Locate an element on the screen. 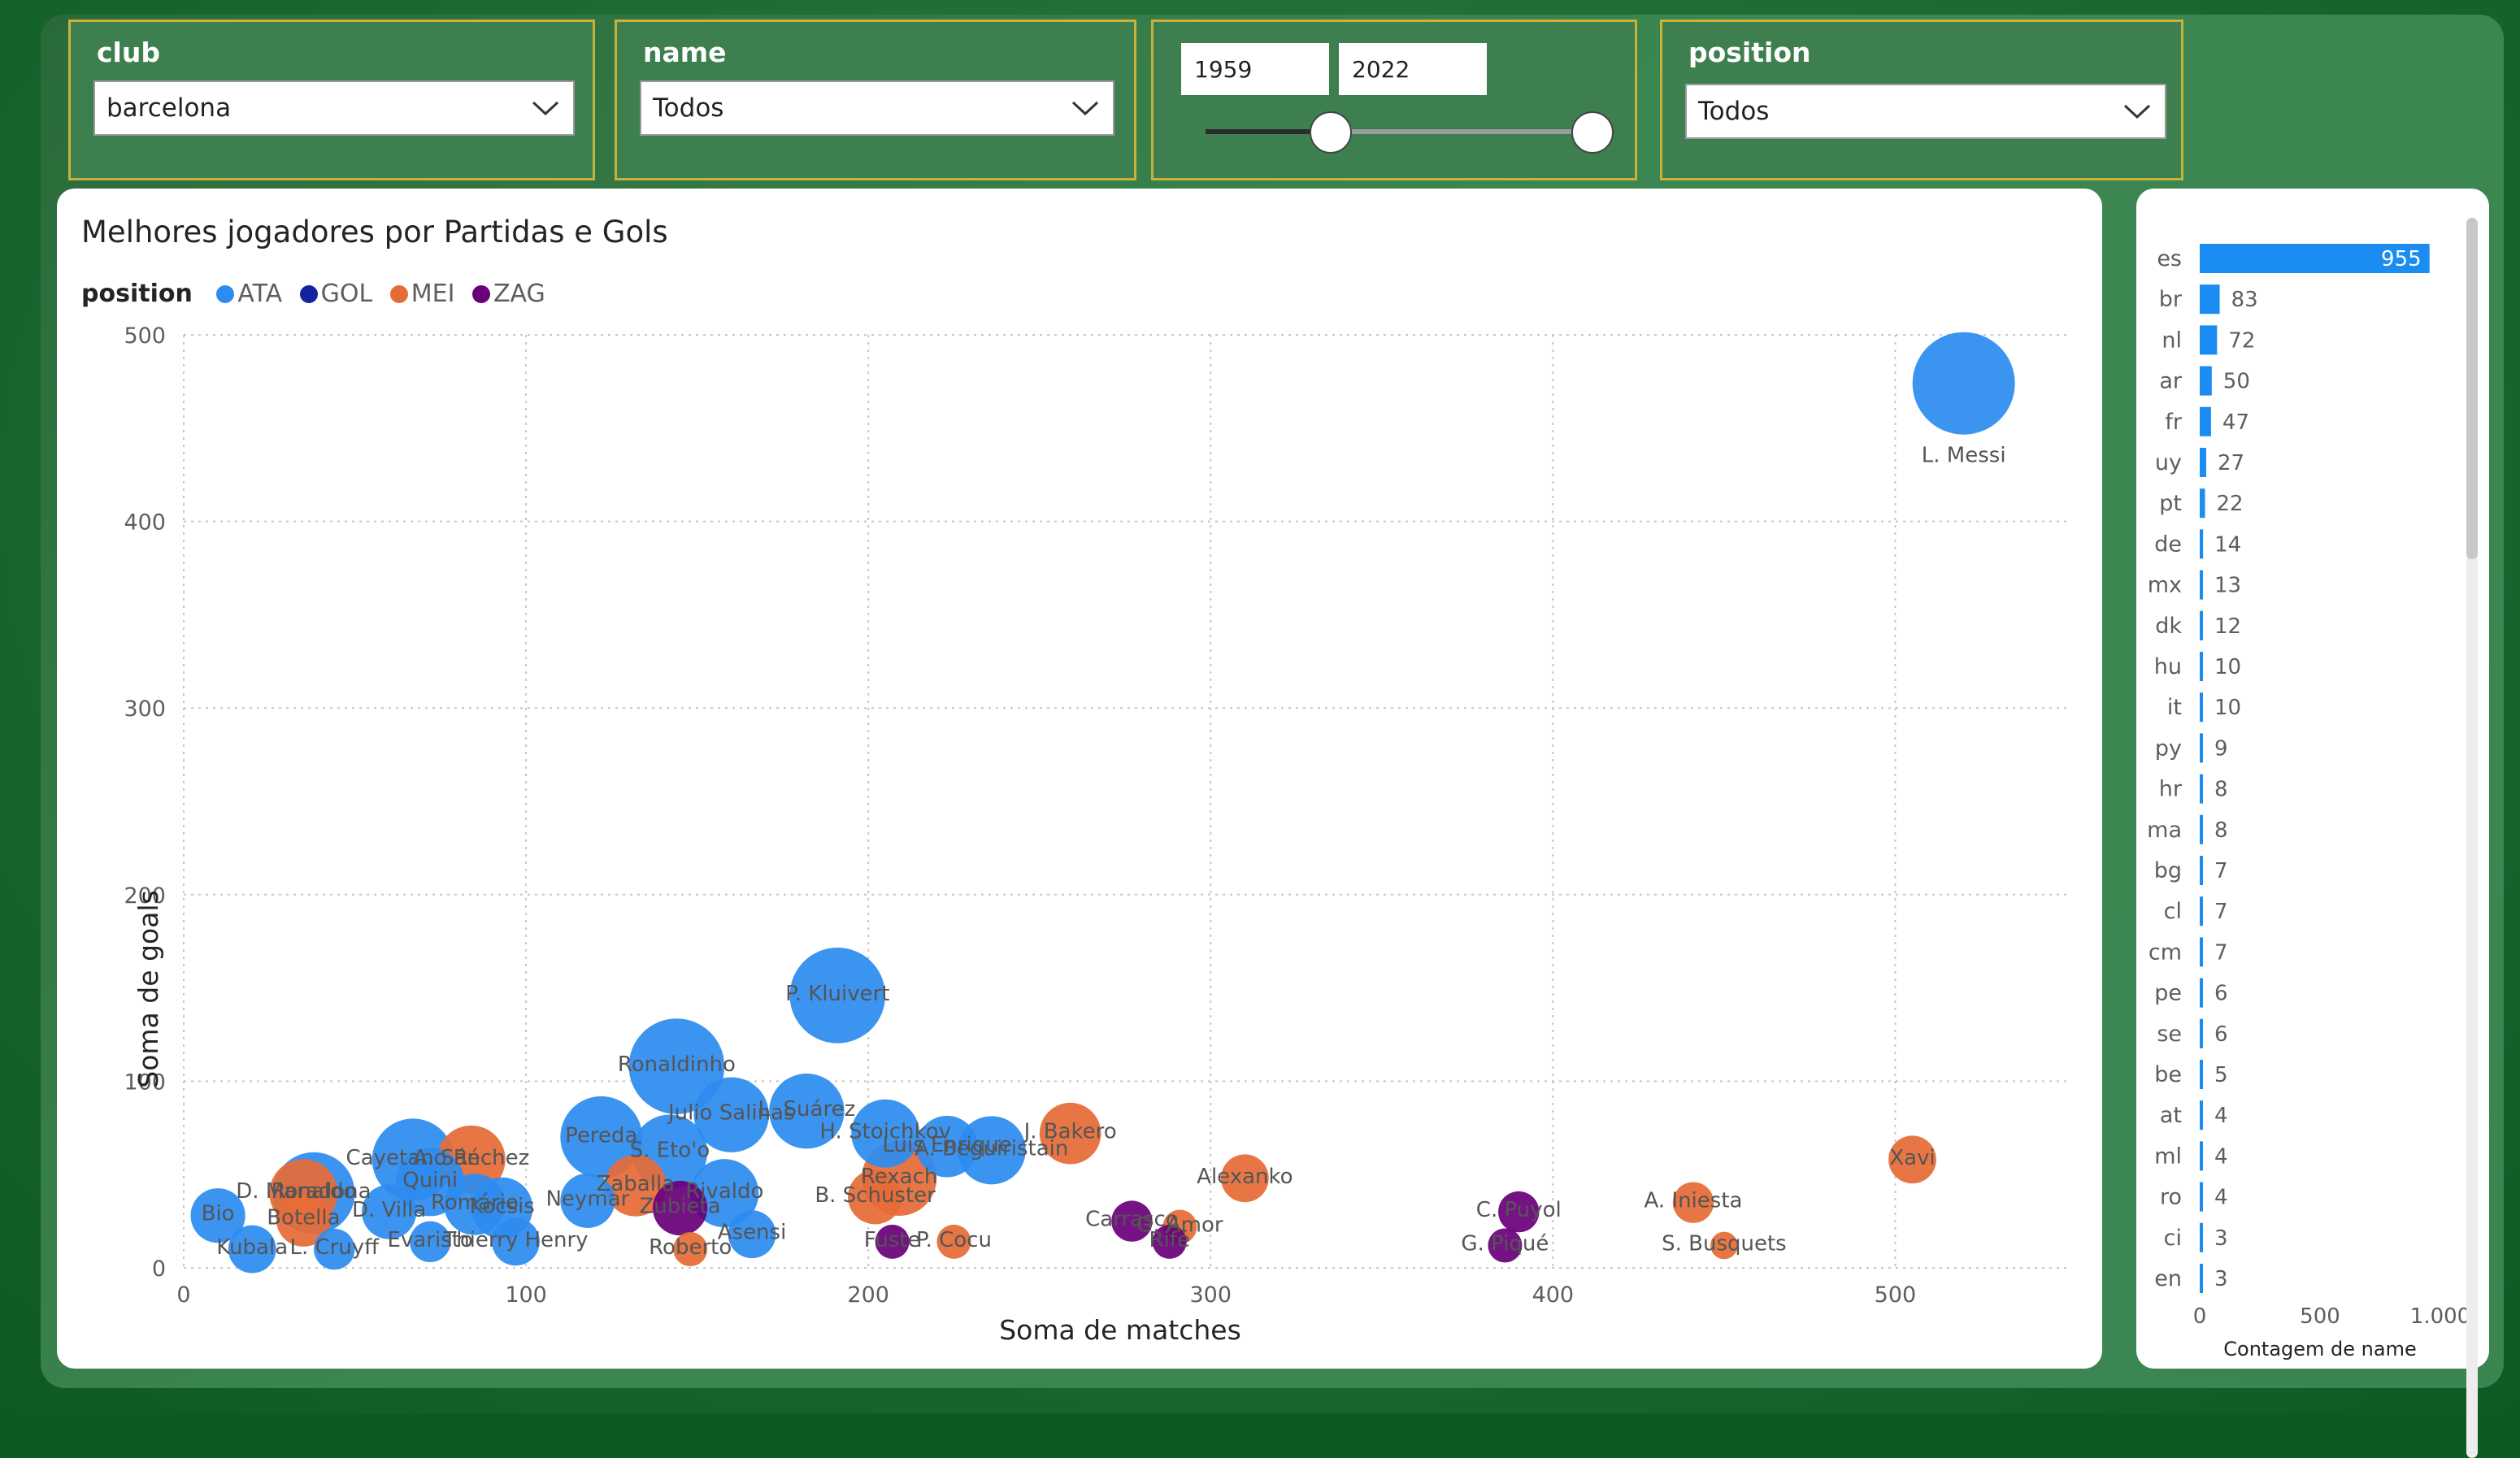 This screenshot has height=1458, width=2520. bubble-label: Thierry Henry is located at coordinates (515, 1240).